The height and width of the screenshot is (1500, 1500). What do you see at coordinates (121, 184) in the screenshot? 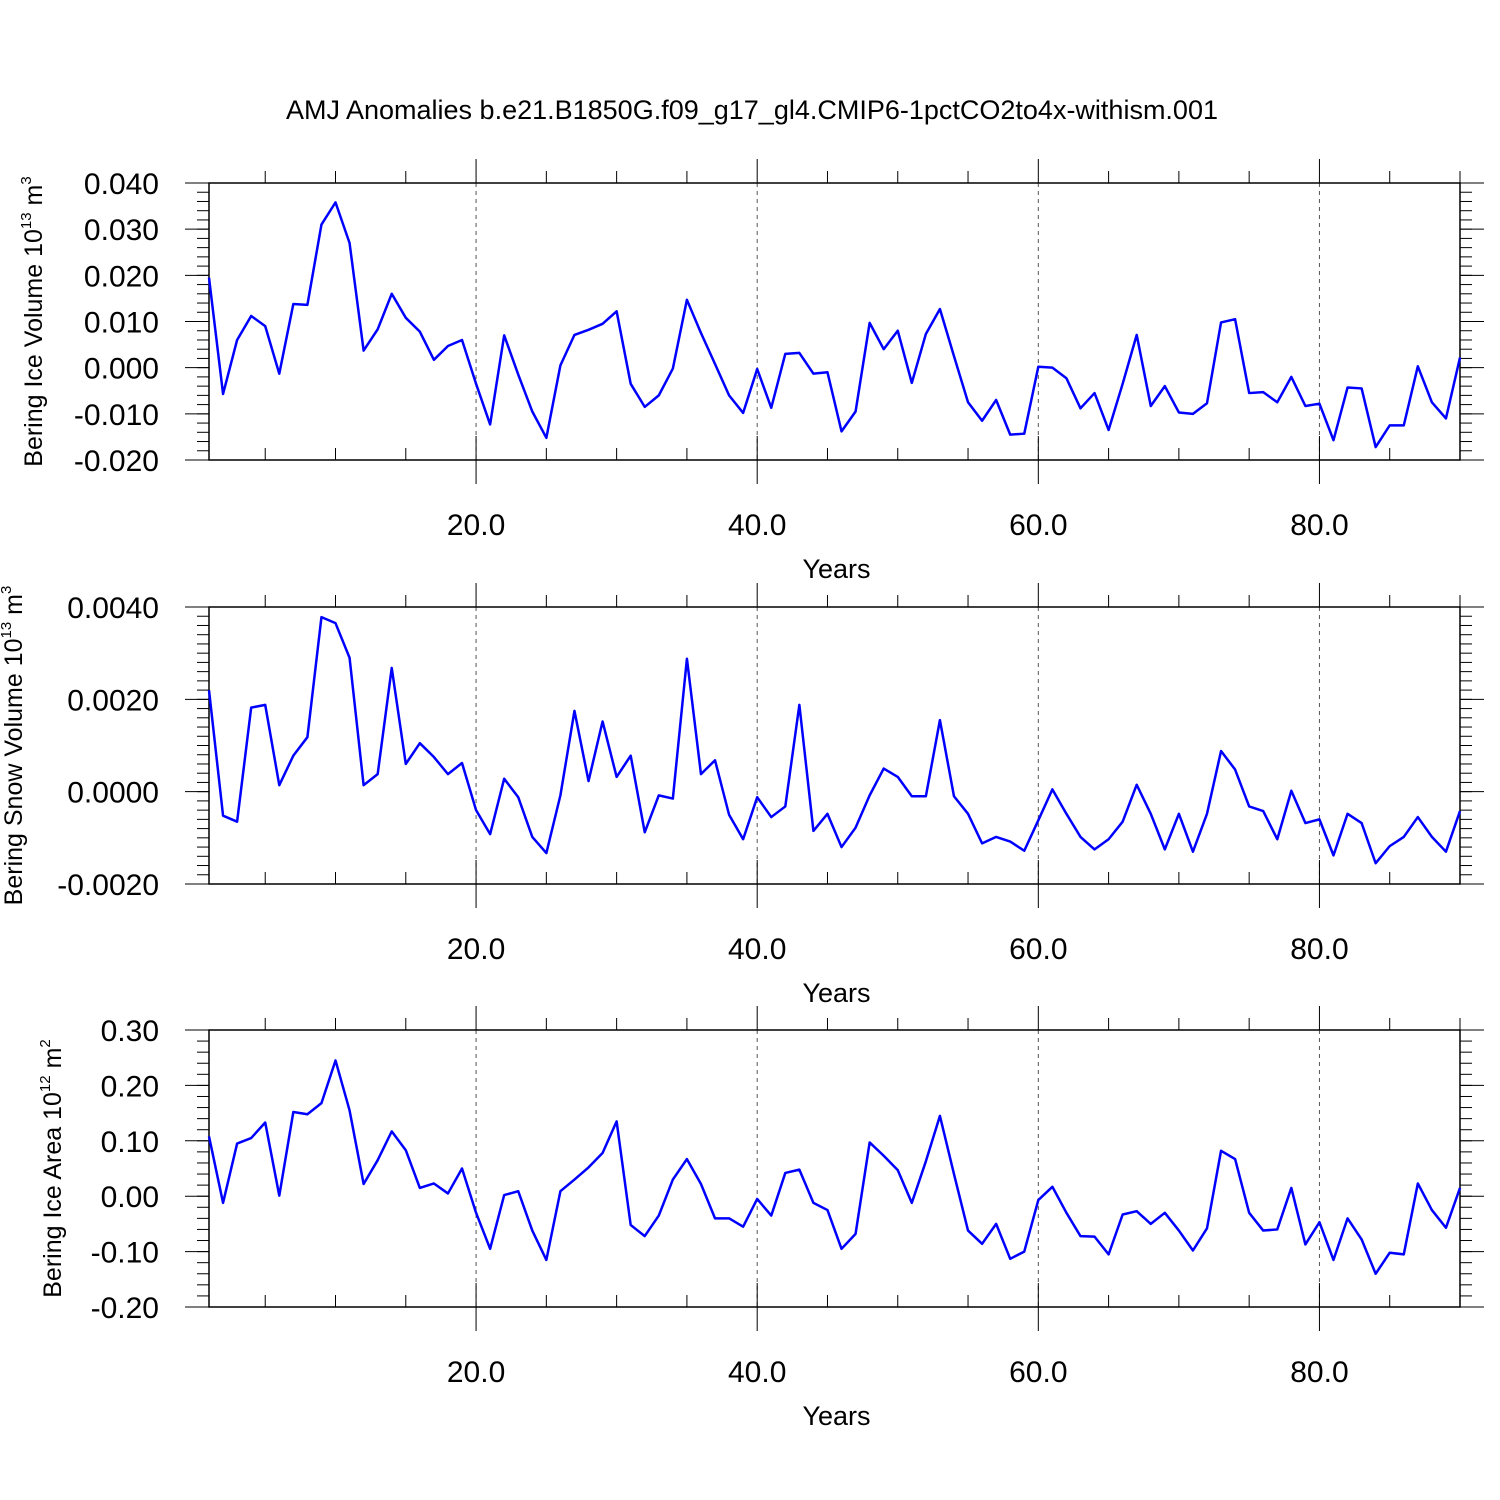
I see `y-tick-label: 0.040` at bounding box center [121, 184].